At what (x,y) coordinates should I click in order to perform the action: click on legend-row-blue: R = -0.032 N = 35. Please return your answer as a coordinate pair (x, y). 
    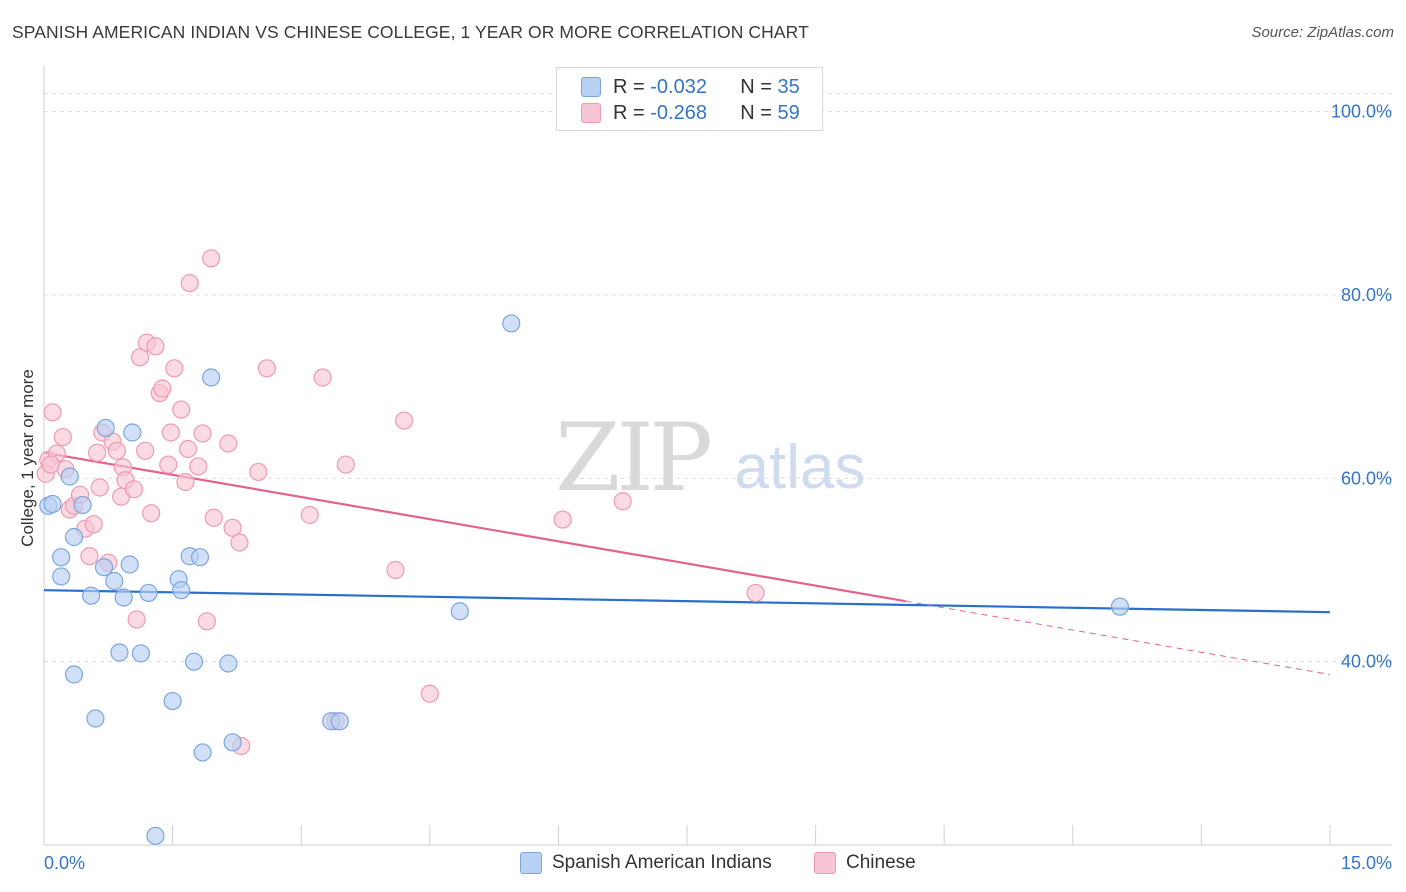
    Looking at the image, I should click on (690, 87).